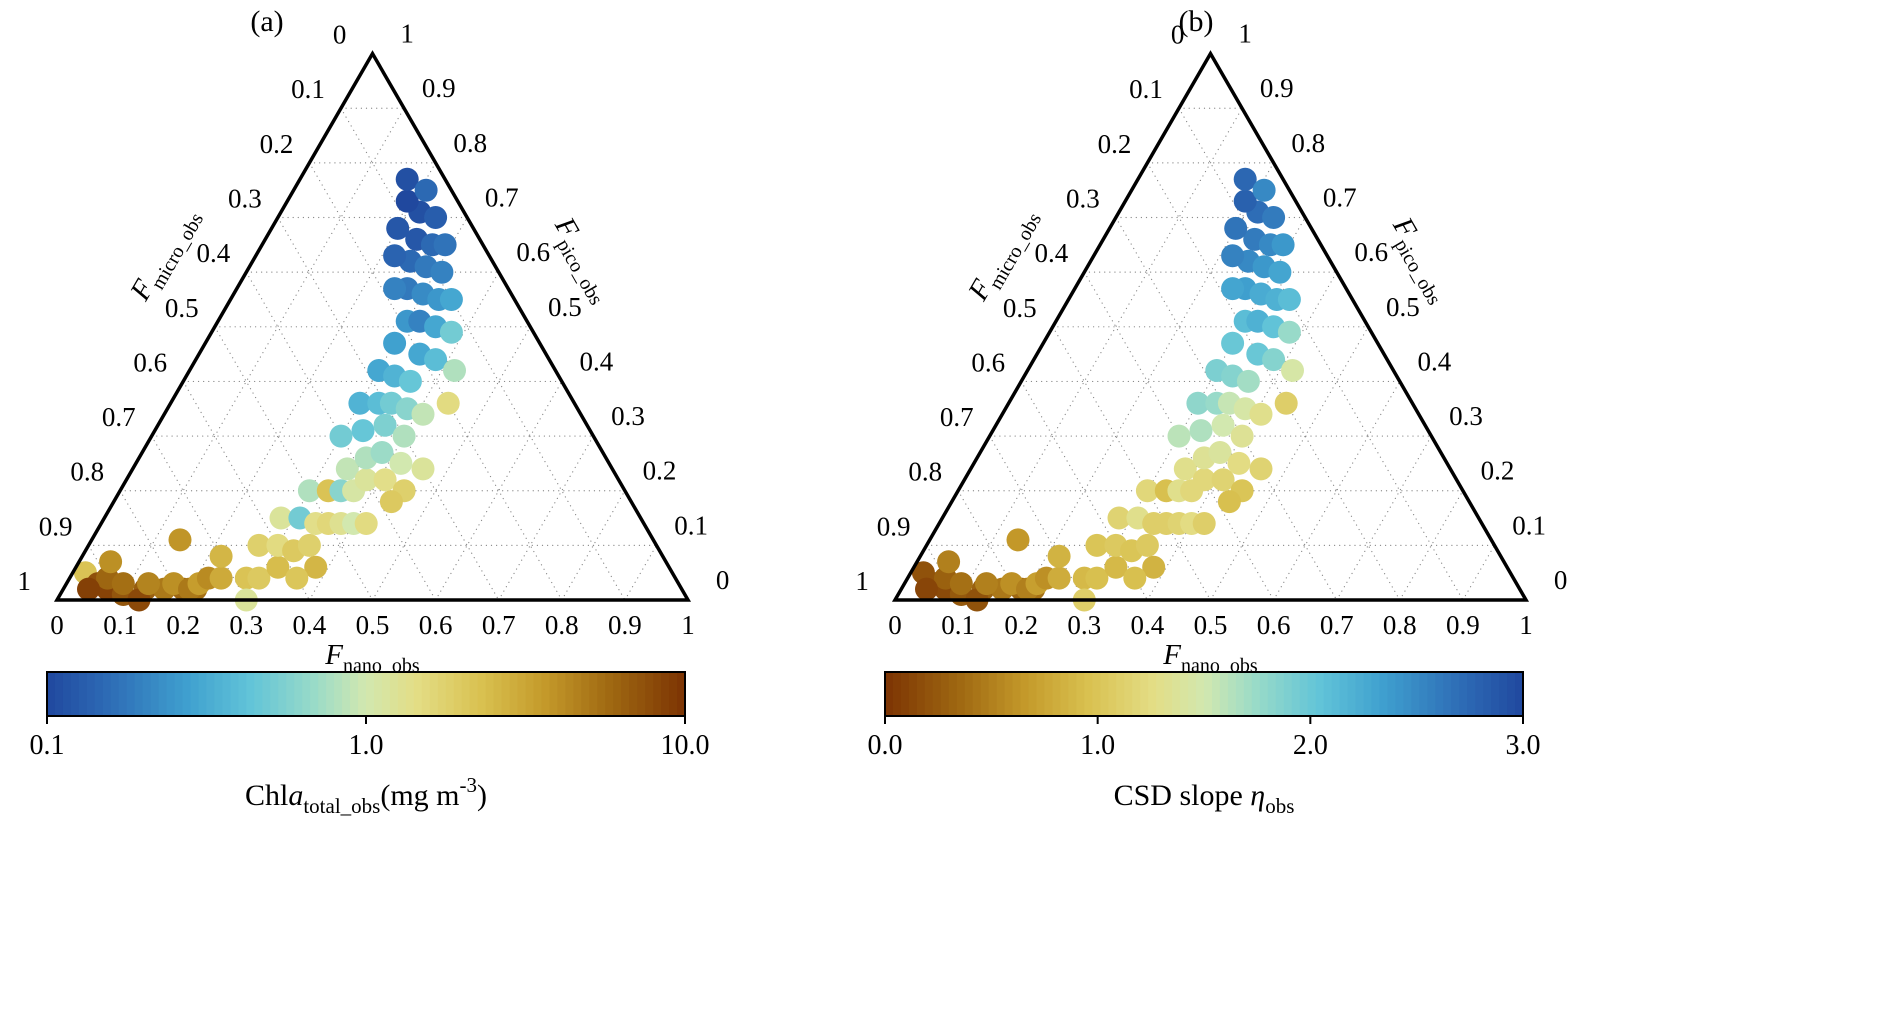 This screenshot has height=1009, width=1892. Describe the element at coordinates (1529, 525) in the screenshot. I see `tick-label-right: 0.1` at that location.